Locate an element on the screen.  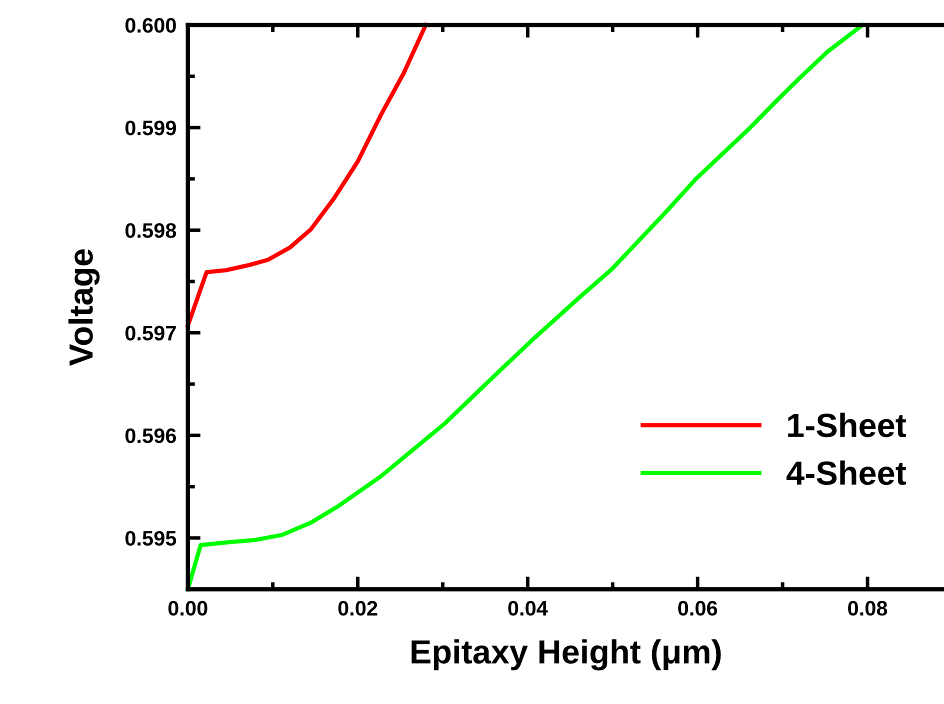
x-axis-title: Epitaxy Height (μm) is located at coordinates (566, 654).